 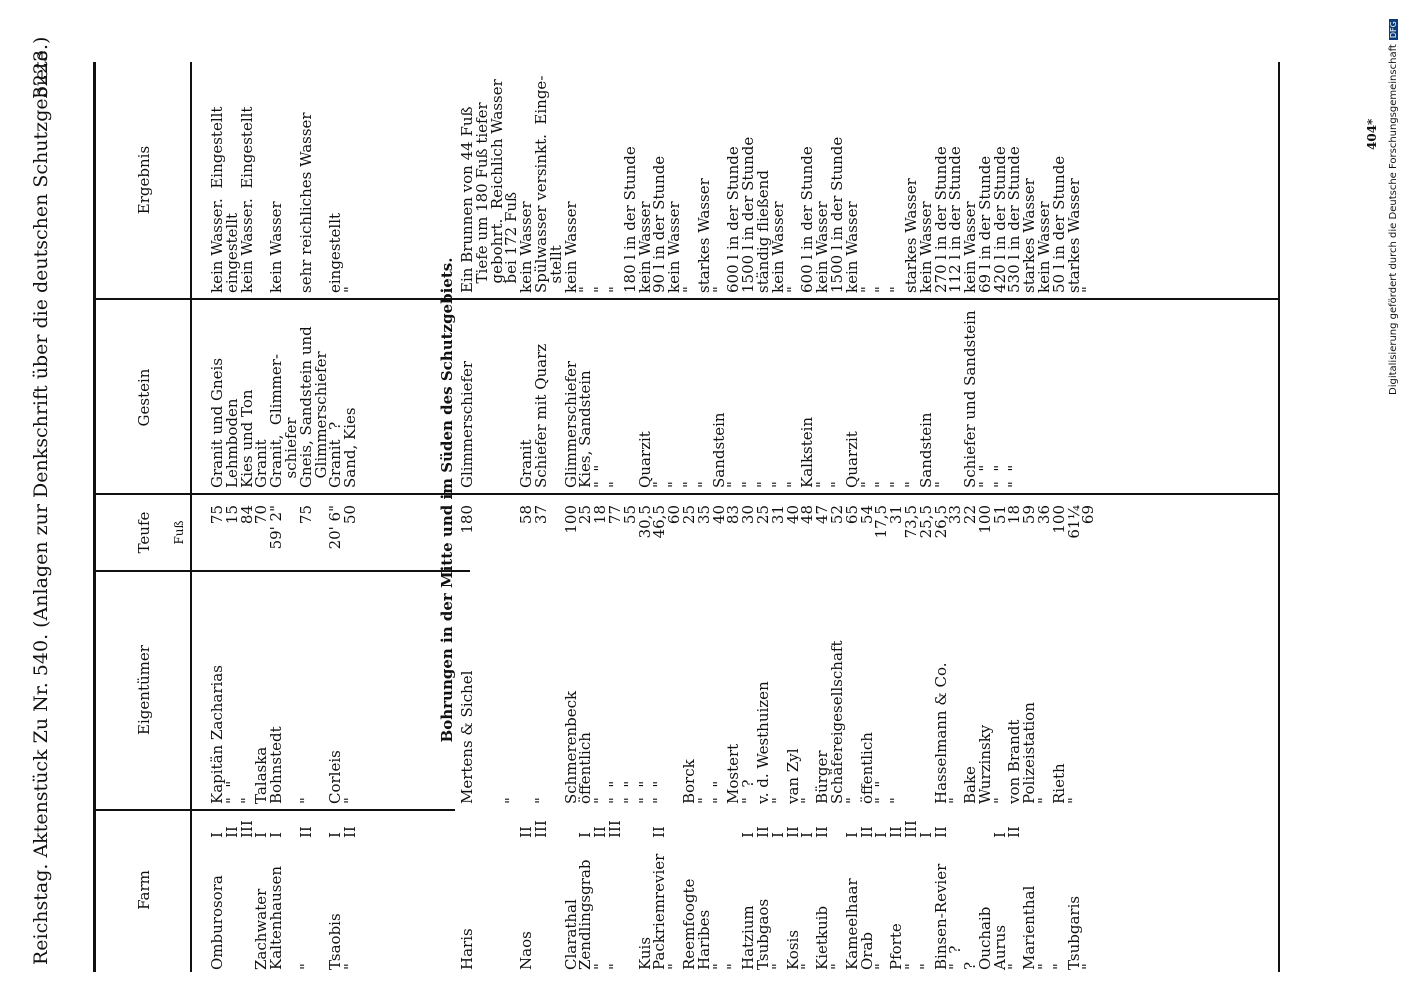 What do you see at coordinates (144, 690) in the screenshot?
I see `col-header-eigentuemer: Eigentümer` at bounding box center [144, 690].